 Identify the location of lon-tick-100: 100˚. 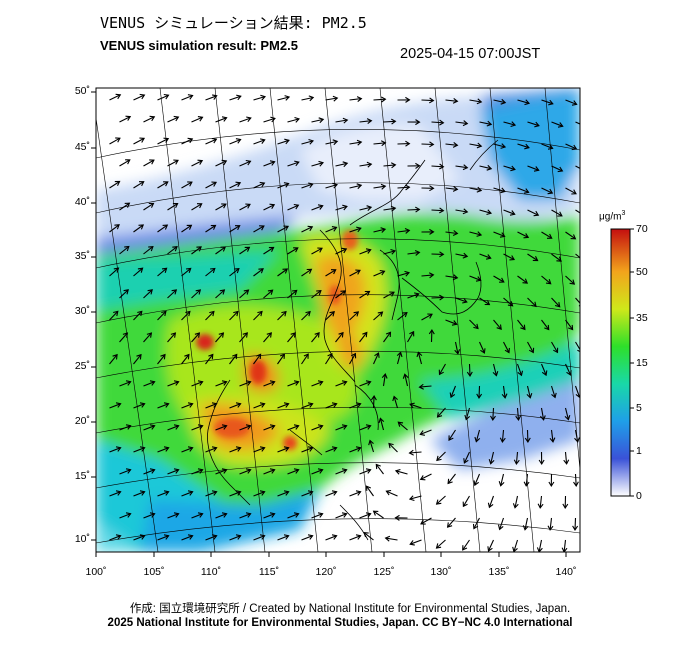
(96, 572).